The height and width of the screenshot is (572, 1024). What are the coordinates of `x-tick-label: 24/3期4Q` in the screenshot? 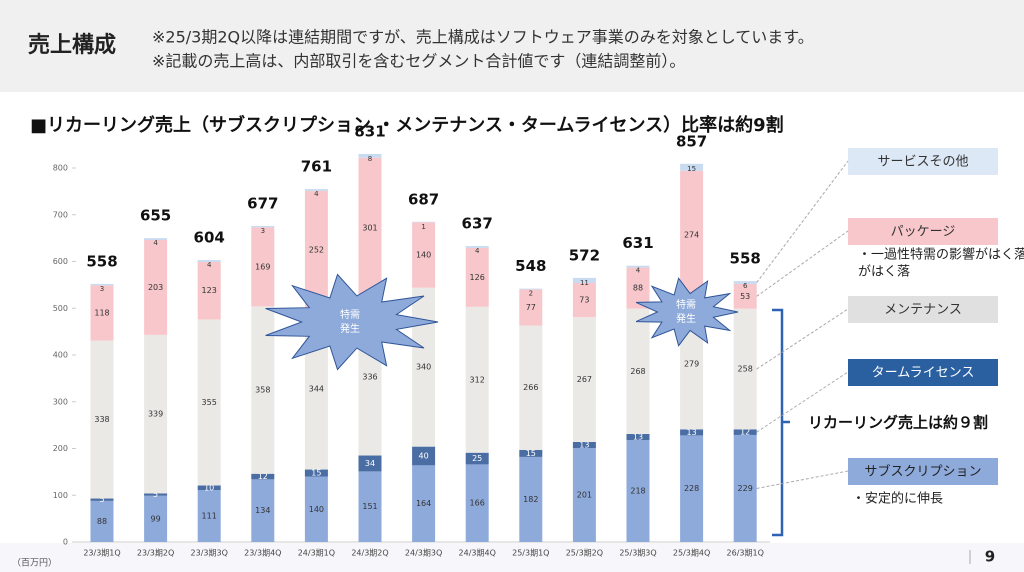 It's located at (477, 553).